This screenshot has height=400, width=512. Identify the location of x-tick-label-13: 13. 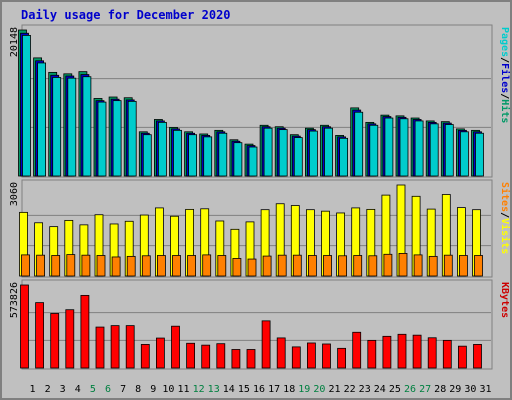
(214, 389).